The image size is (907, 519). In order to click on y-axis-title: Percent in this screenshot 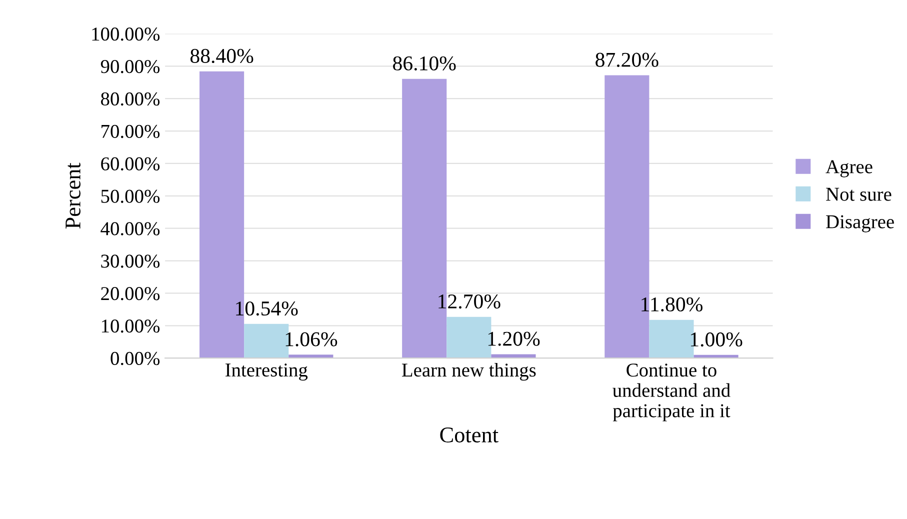, I will do `click(73, 195)`.